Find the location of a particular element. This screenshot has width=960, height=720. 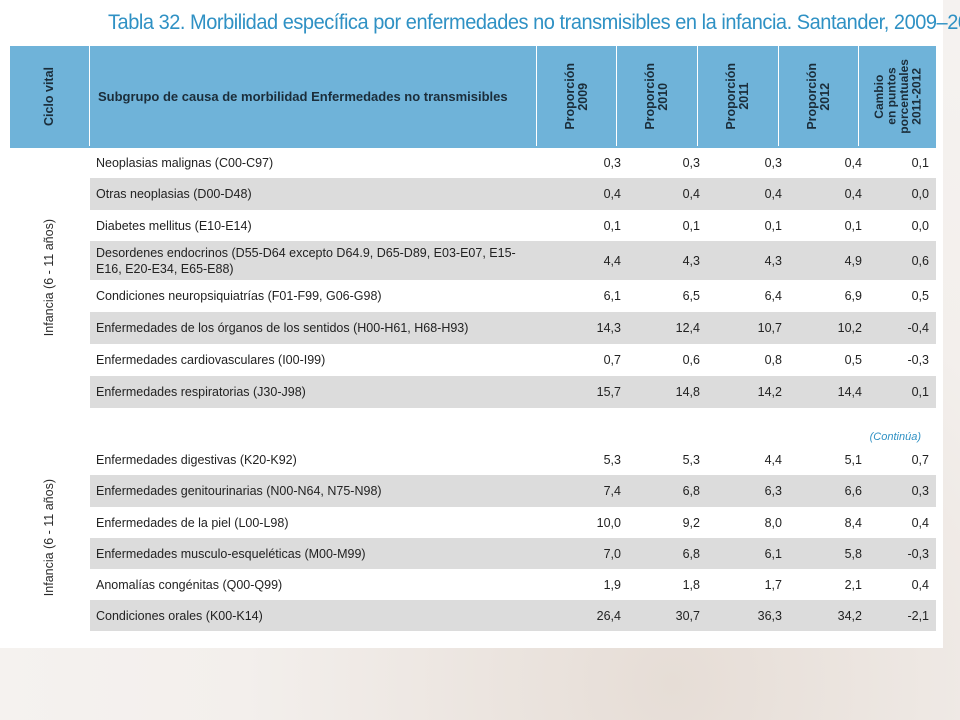

cell-v2010: 12,4 is located at coordinates (687, 328).